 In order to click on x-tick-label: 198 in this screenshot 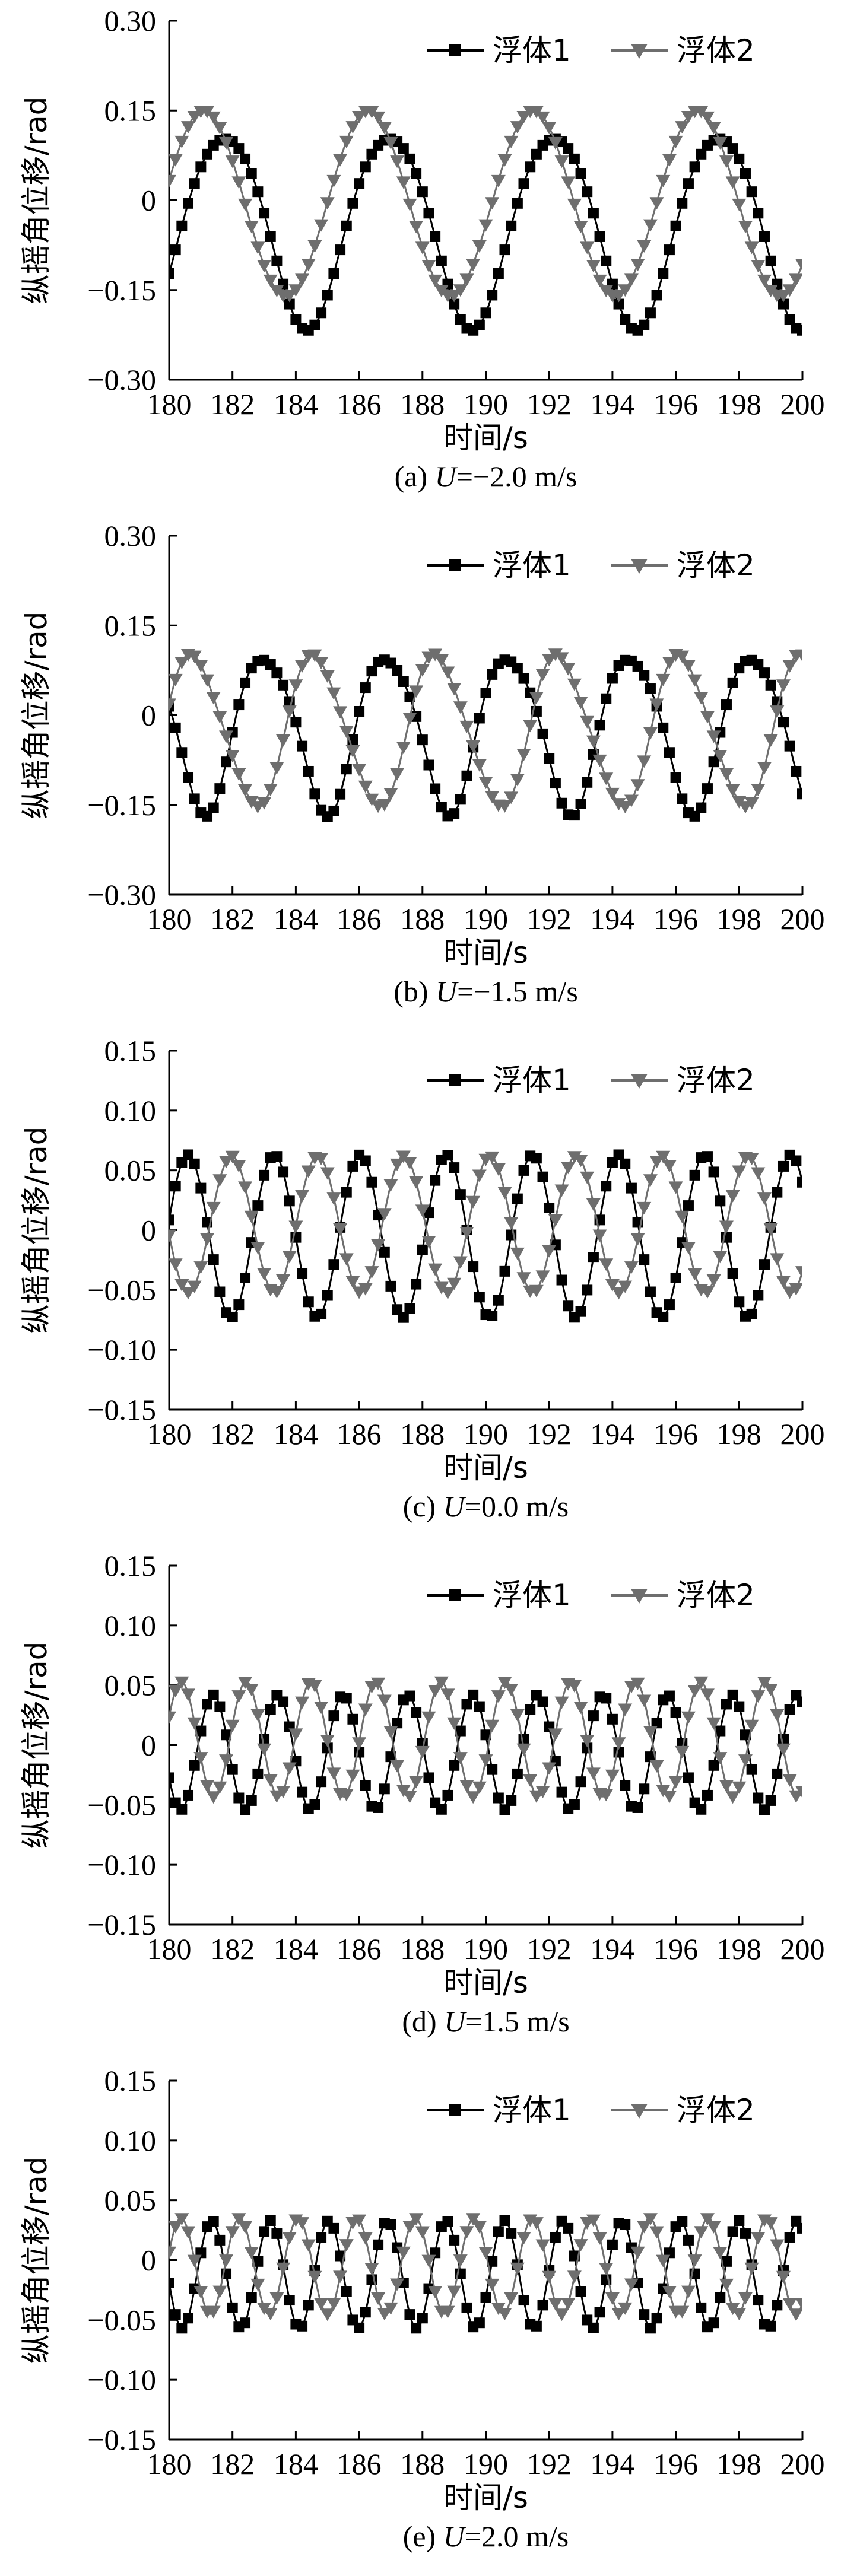, I will do `click(739, 2463)`.